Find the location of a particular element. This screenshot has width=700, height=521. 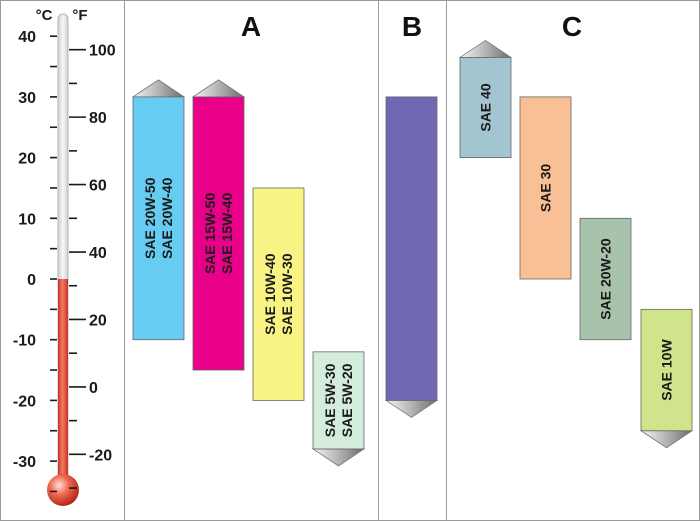

thermometer-mercury is located at coordinates (63, 384).